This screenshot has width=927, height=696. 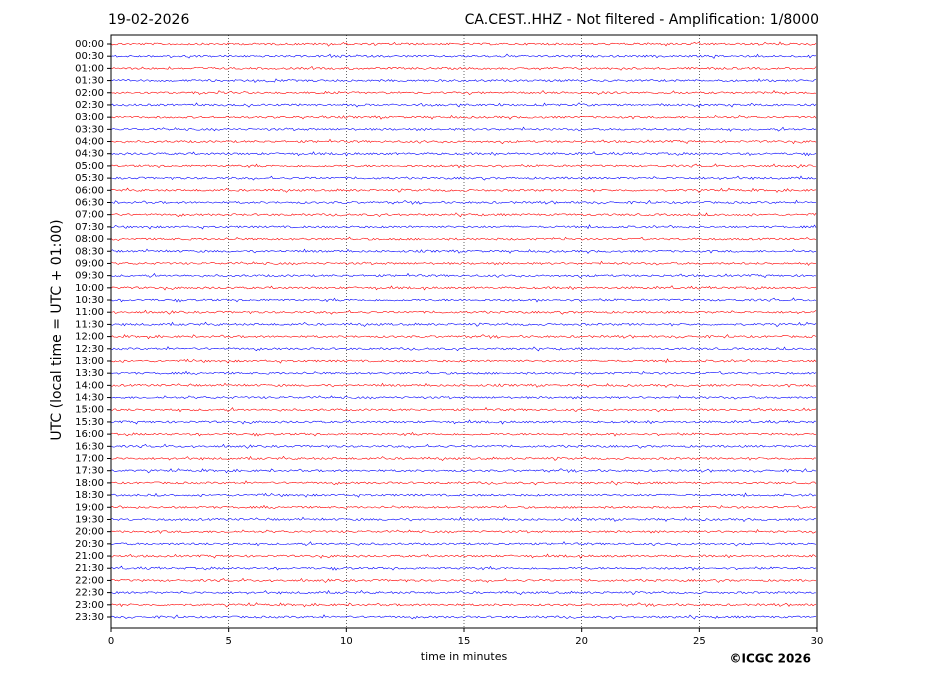 What do you see at coordinates (89, 251) in the screenshot?
I see `y-tick-label: 08:30` at bounding box center [89, 251].